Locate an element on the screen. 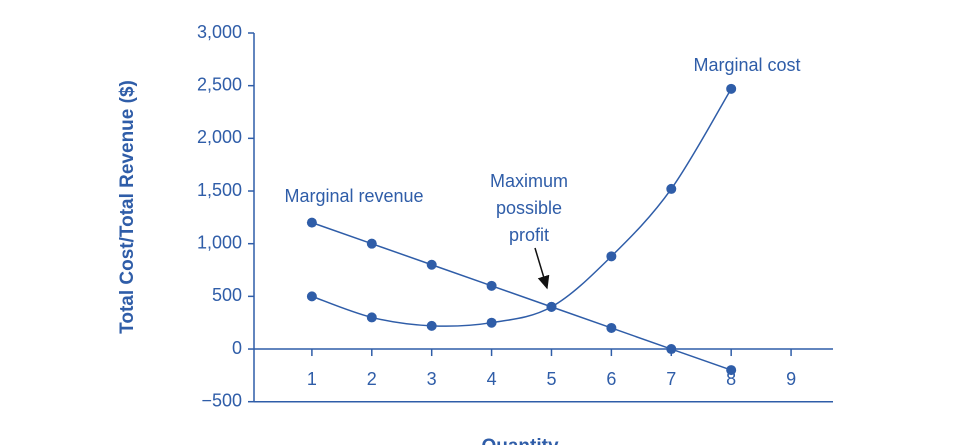 The height and width of the screenshot is (445, 976). y-axis-label: Total Cost/Total Revenue ($) is located at coordinates (127, 207).